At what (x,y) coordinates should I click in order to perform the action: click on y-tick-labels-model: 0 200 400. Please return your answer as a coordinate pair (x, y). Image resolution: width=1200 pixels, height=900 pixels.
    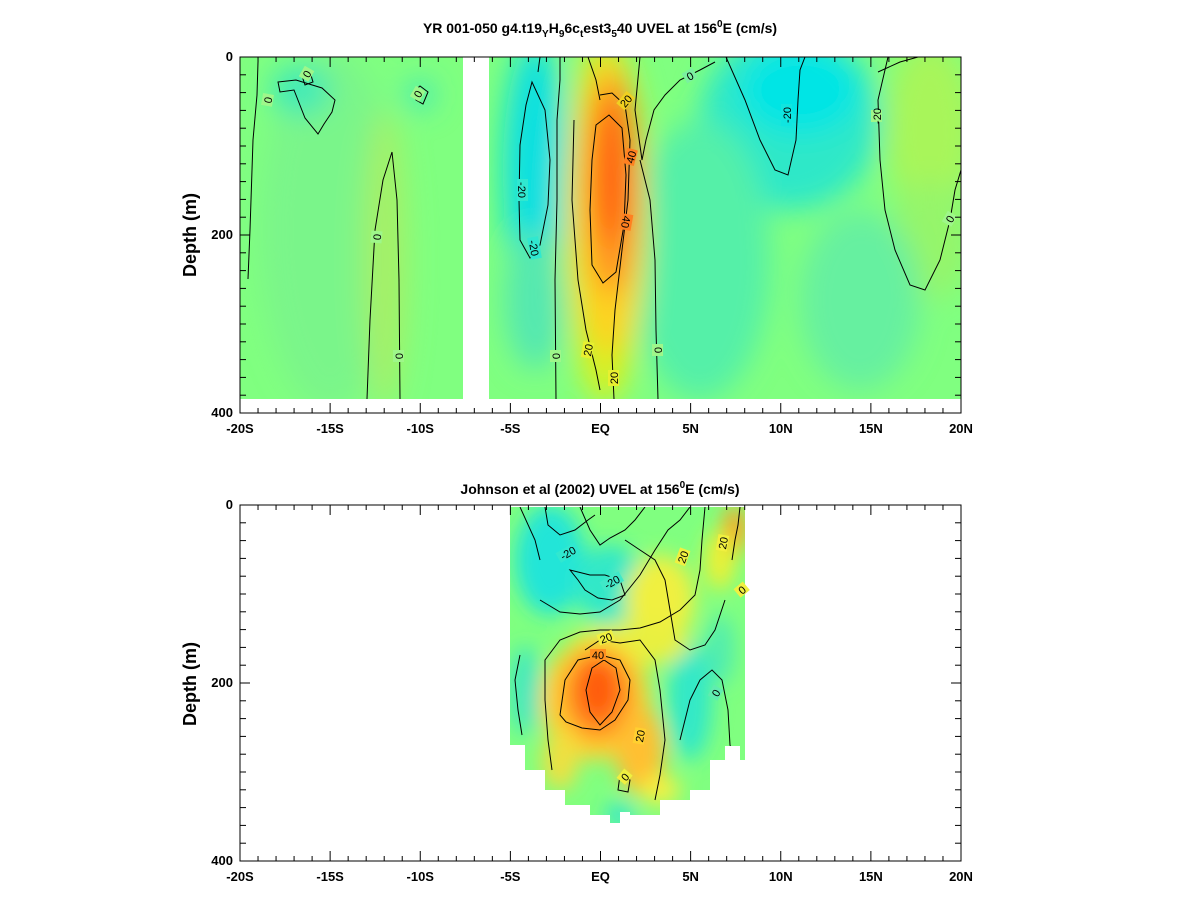
    Looking at the image, I should click on (222, 234).